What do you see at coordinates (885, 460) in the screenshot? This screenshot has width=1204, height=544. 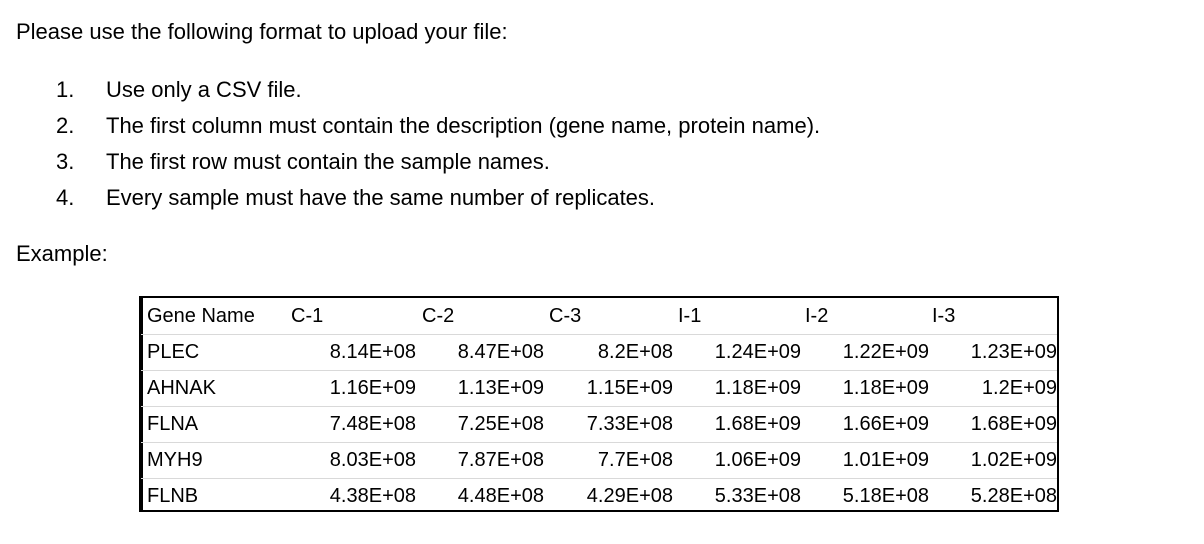 I see `value-cell: 1.01E+09` at bounding box center [885, 460].